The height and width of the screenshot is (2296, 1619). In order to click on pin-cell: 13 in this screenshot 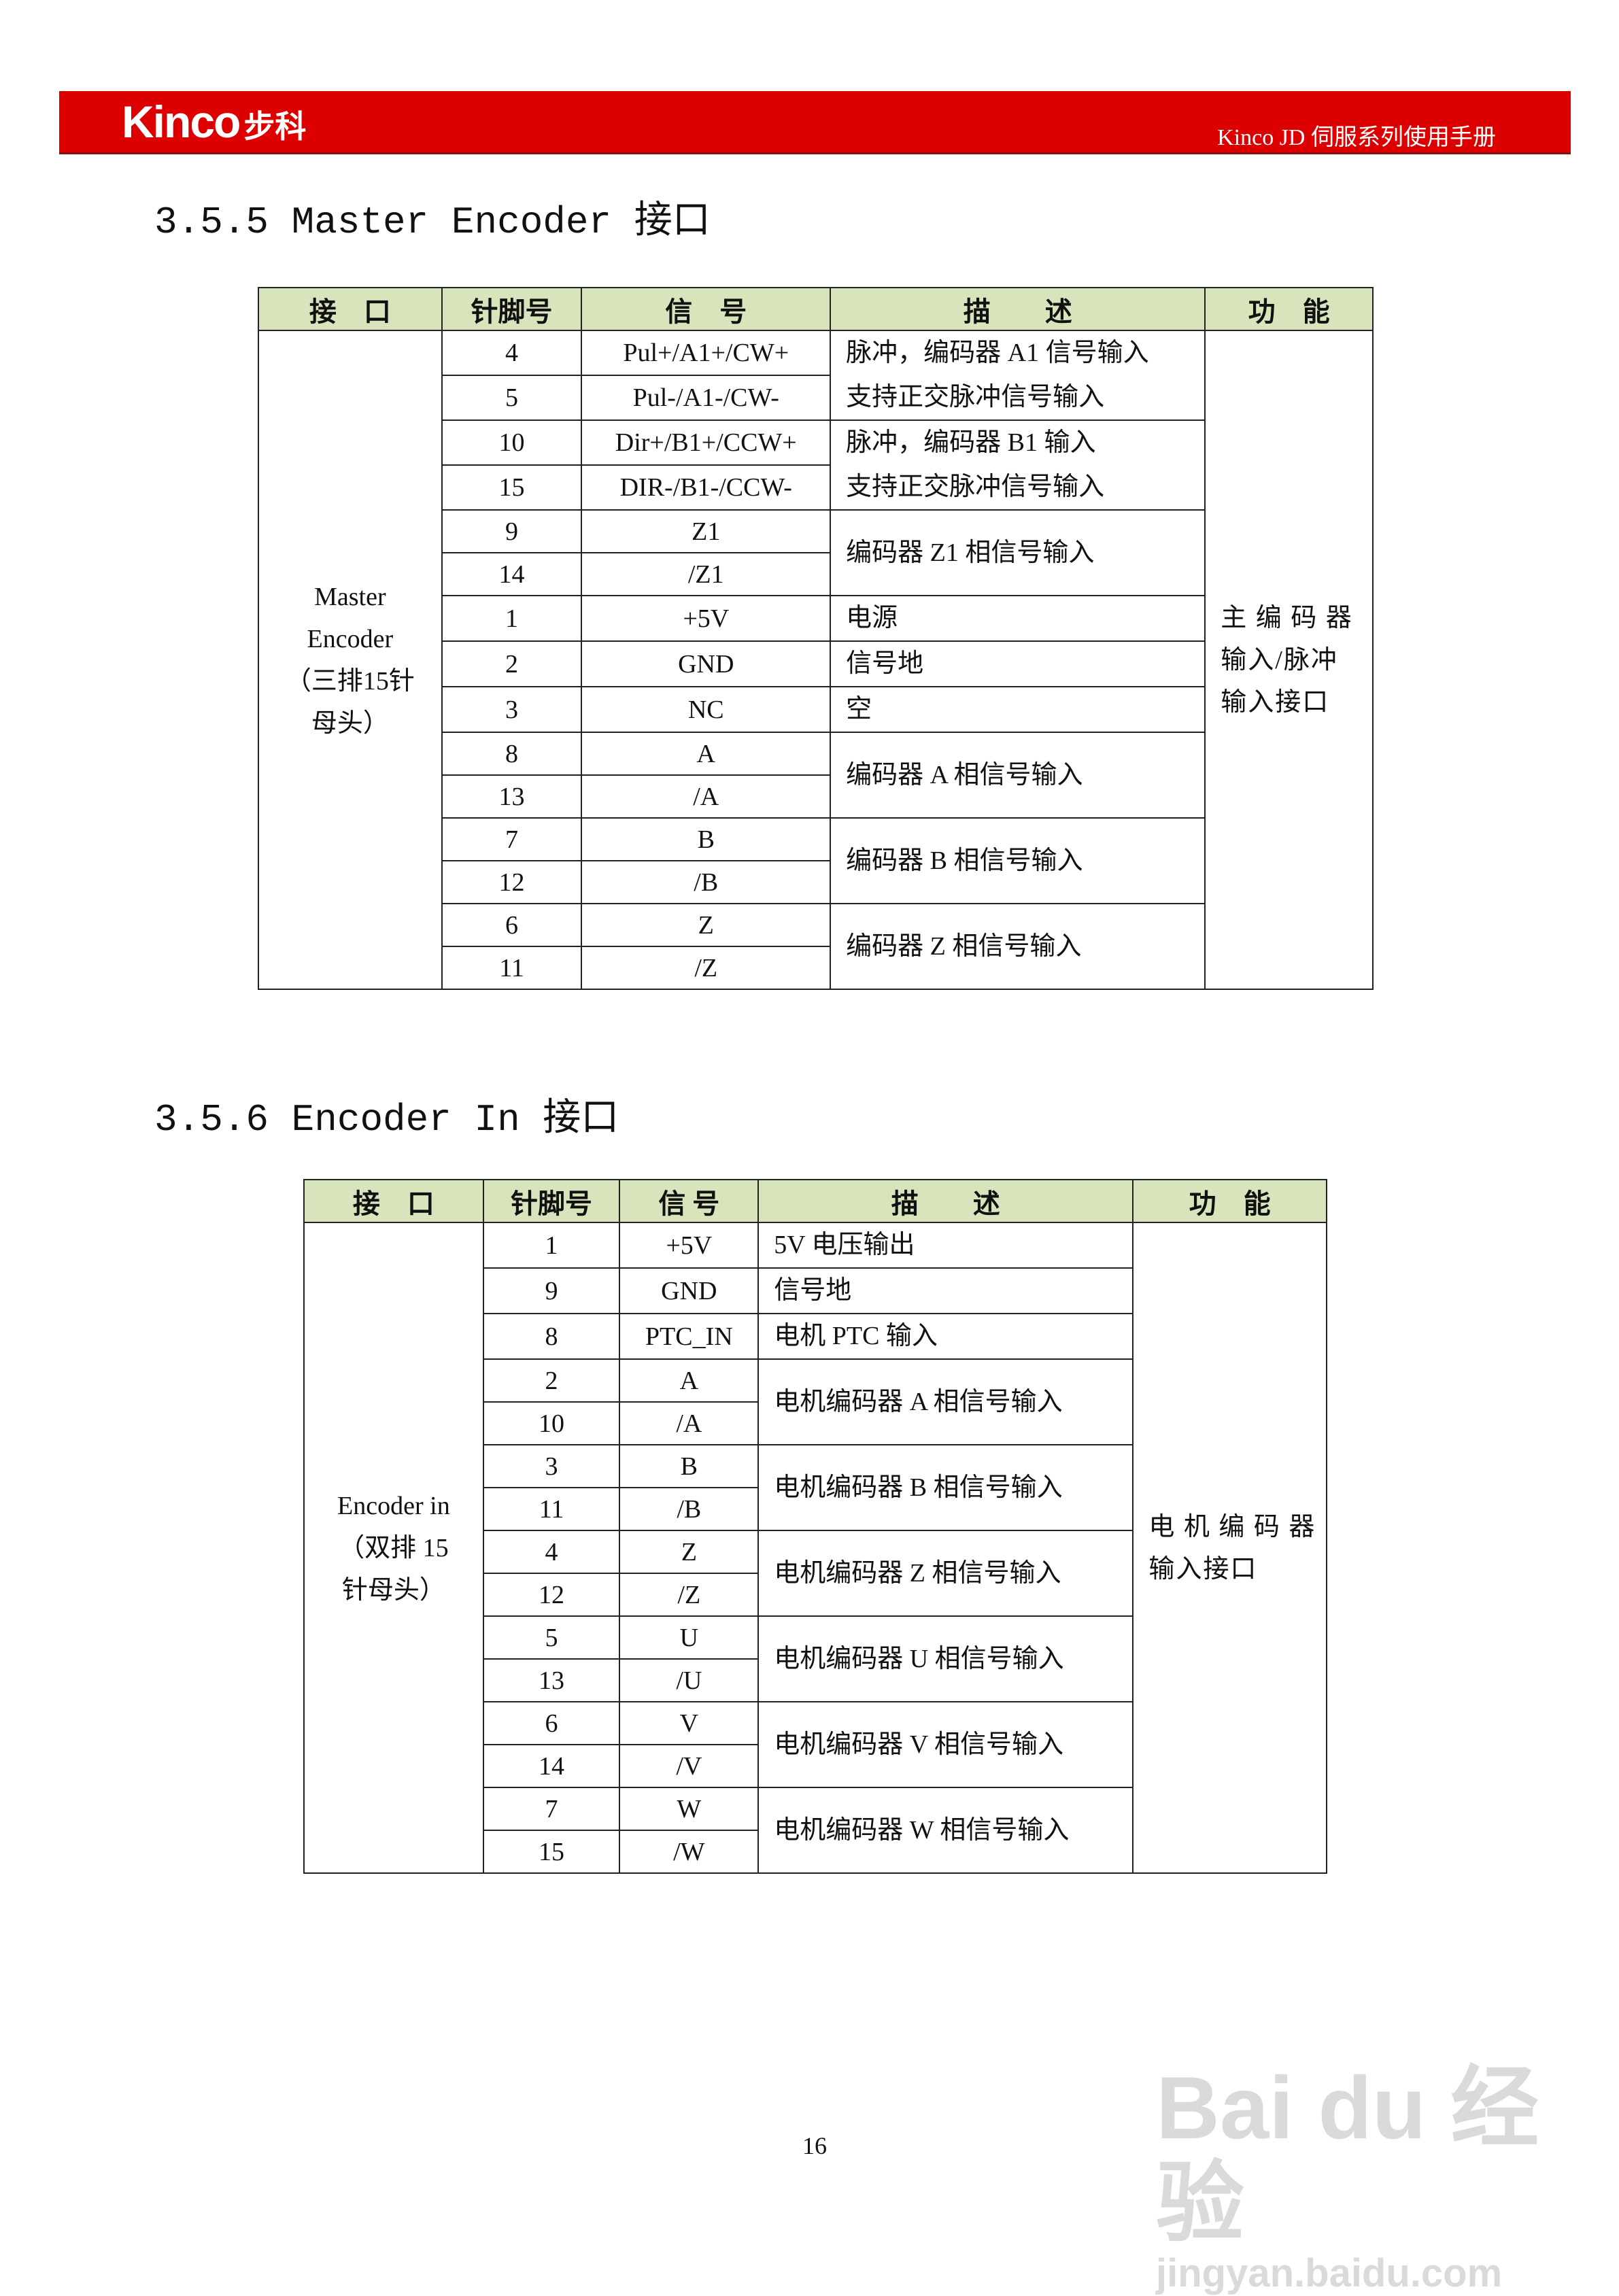, I will do `click(551, 1680)`.